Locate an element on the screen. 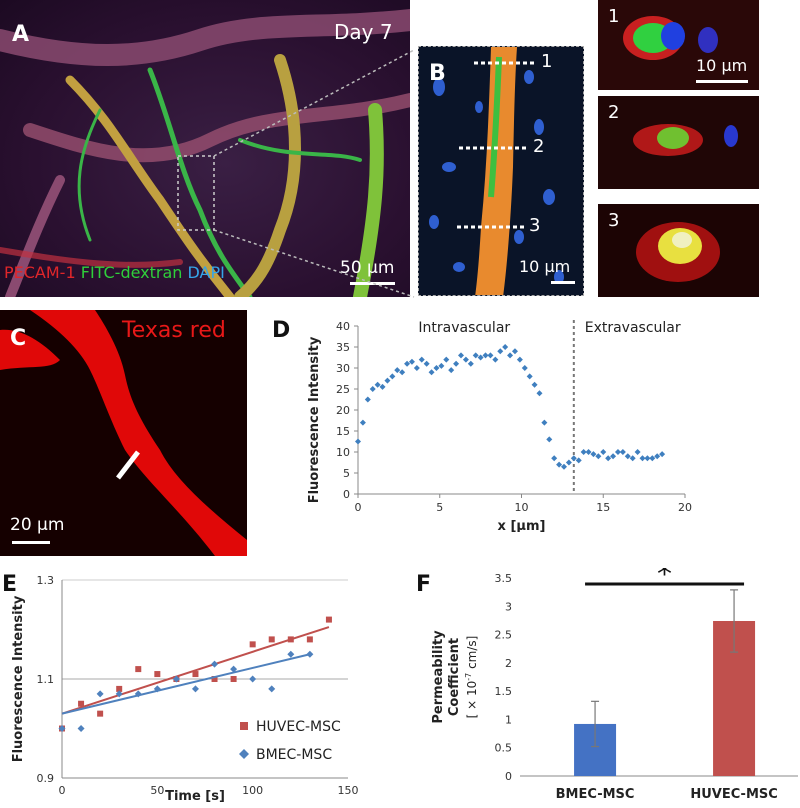 The image size is (800, 808). y-axis-label-line1: Permeability is located at coordinates (438, 677).